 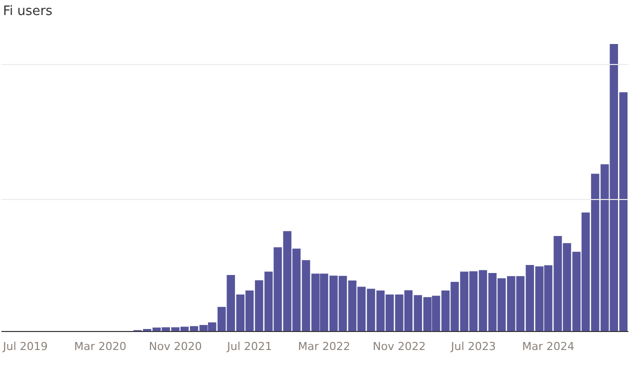 I want to click on x-tick-label: Jul 2021, so click(x=249, y=346).